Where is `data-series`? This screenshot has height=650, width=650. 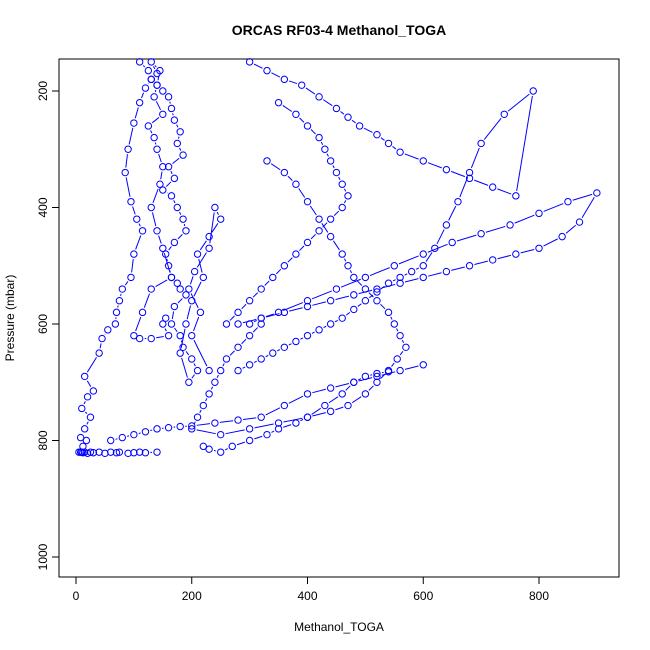
data-series is located at coordinates (267, 403).